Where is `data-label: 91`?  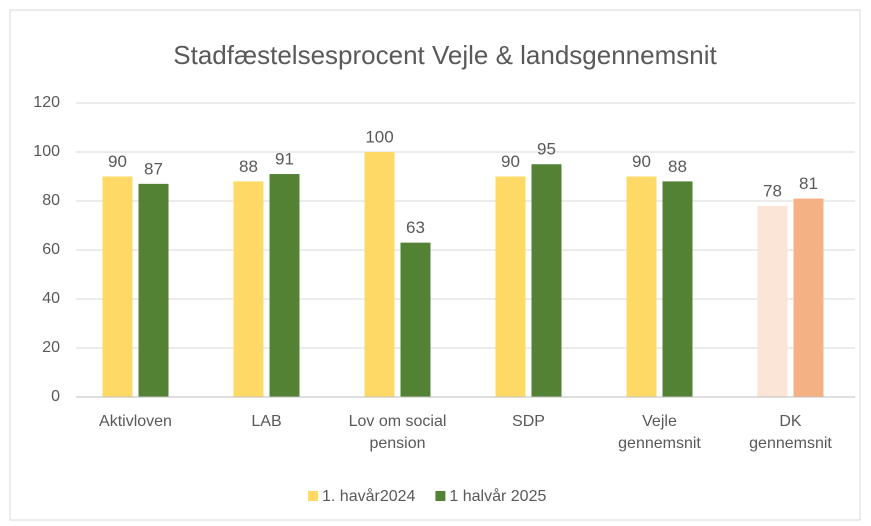 data-label: 91 is located at coordinates (284, 159).